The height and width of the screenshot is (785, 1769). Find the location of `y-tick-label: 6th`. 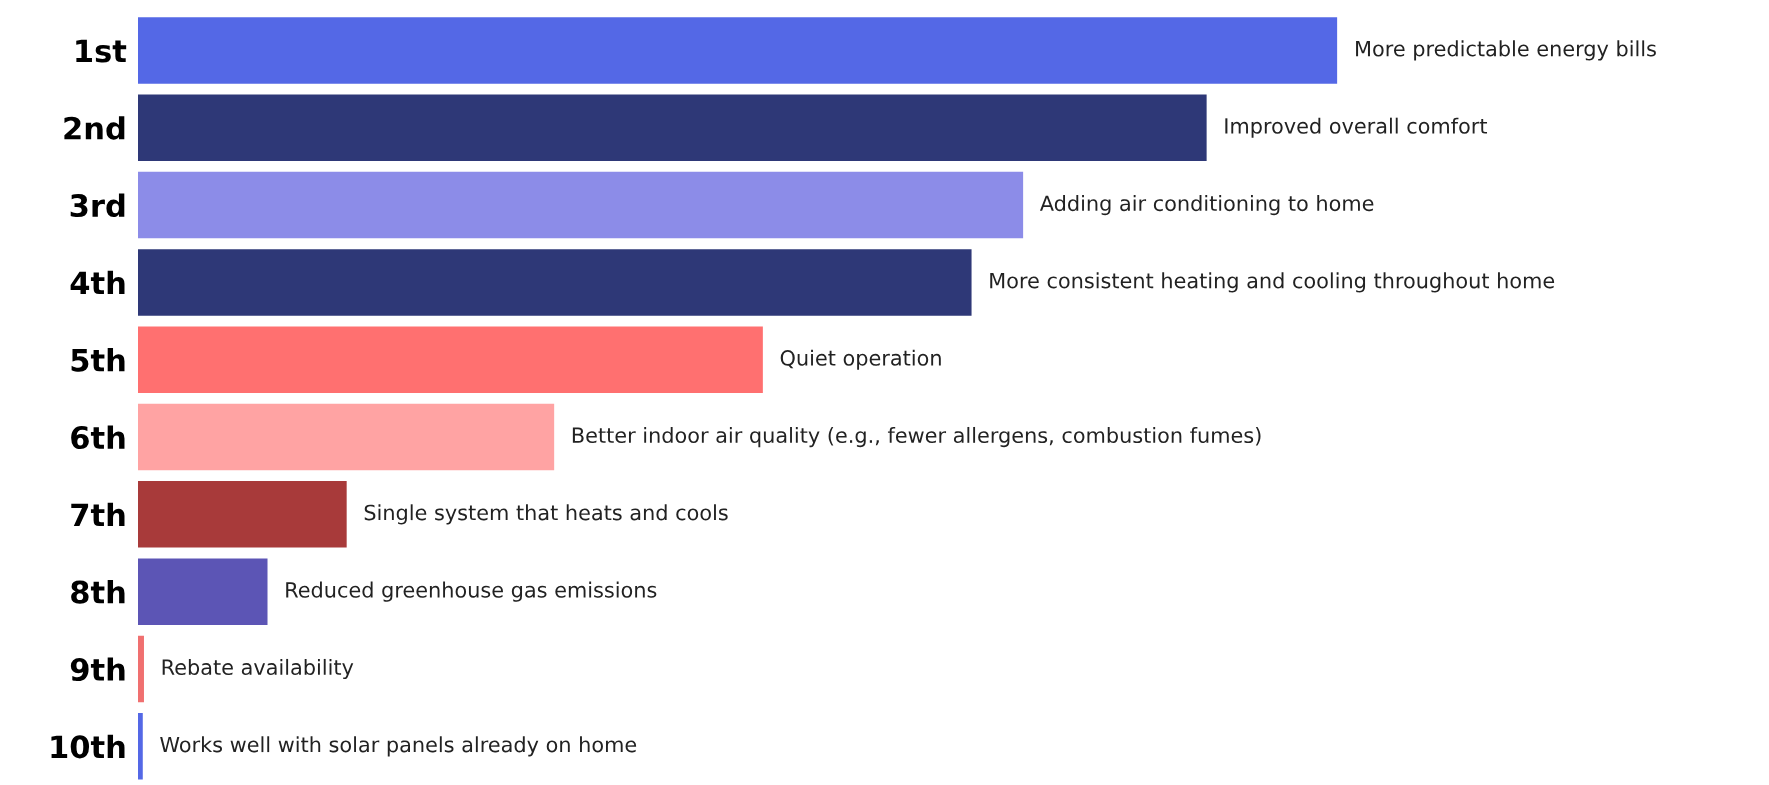

y-tick-label: 6th is located at coordinates (98, 437).